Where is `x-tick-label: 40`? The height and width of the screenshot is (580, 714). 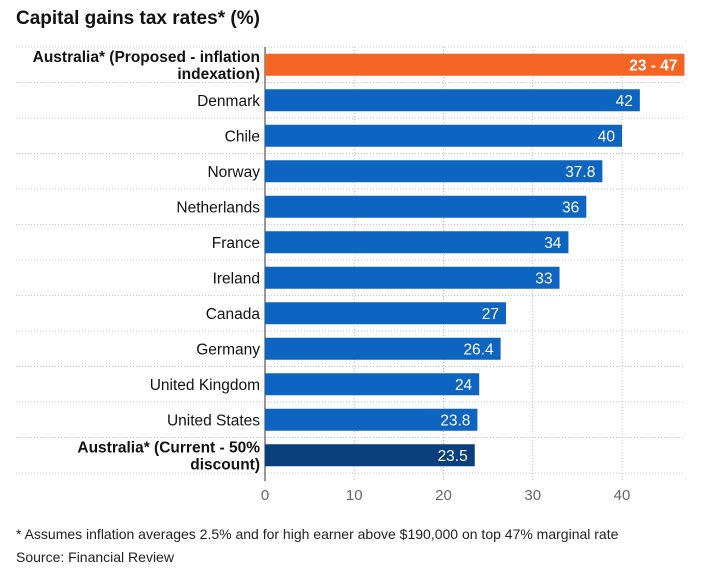
x-tick-label: 40 is located at coordinates (622, 495).